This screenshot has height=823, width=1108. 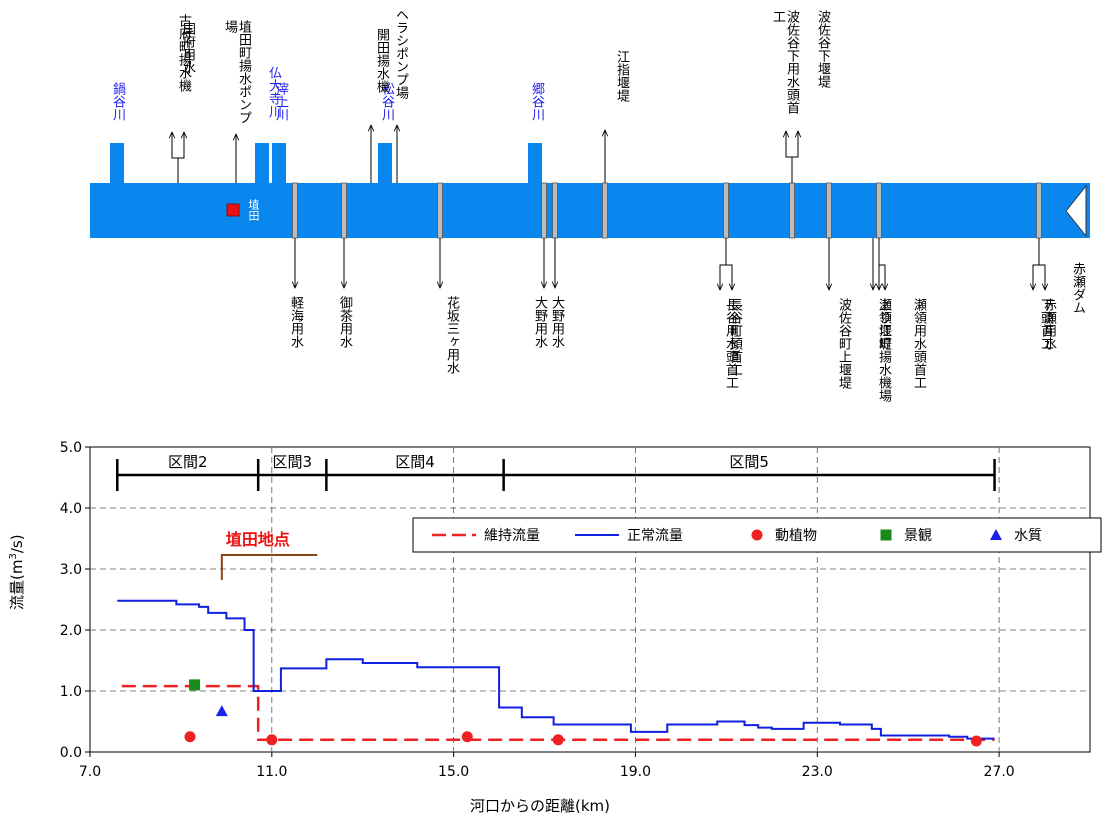 I want to click on sensor-marker, so click(x=233, y=210).